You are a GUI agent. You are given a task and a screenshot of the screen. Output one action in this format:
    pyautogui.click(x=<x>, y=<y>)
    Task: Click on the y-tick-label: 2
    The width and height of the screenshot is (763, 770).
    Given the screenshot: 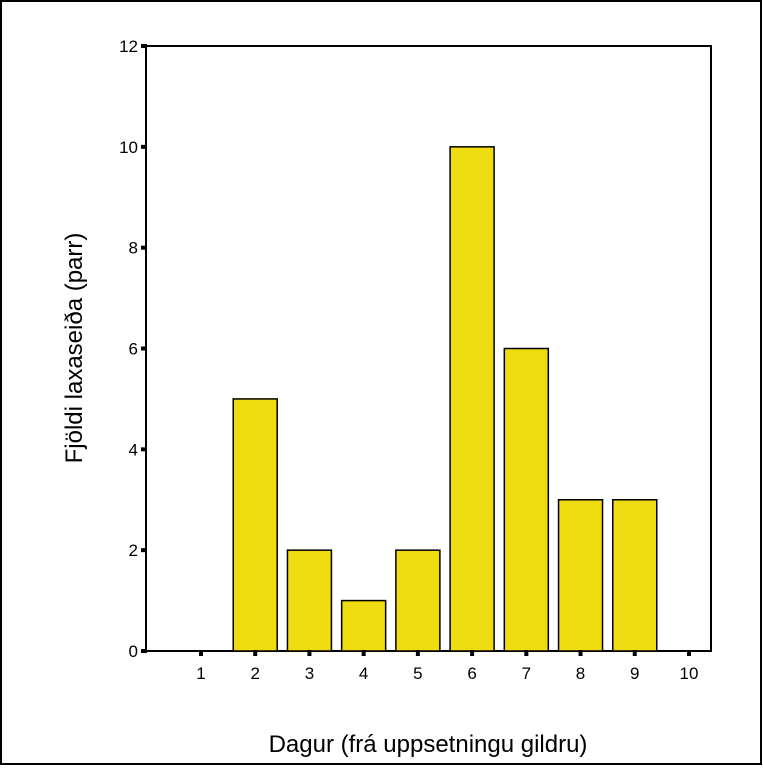 What is the action you would take?
    pyautogui.click(x=133, y=550)
    